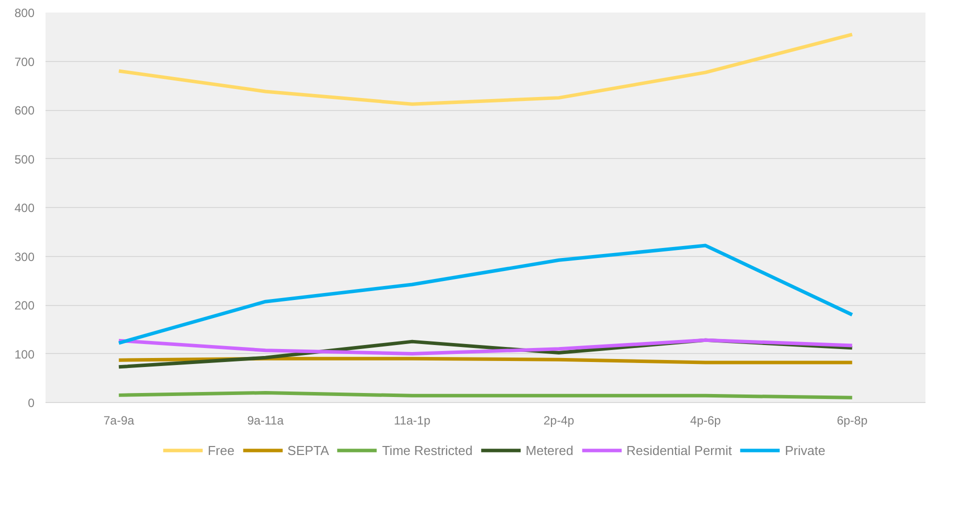  What do you see at coordinates (24, 257) in the screenshot?
I see `y-tick-label: 300` at bounding box center [24, 257].